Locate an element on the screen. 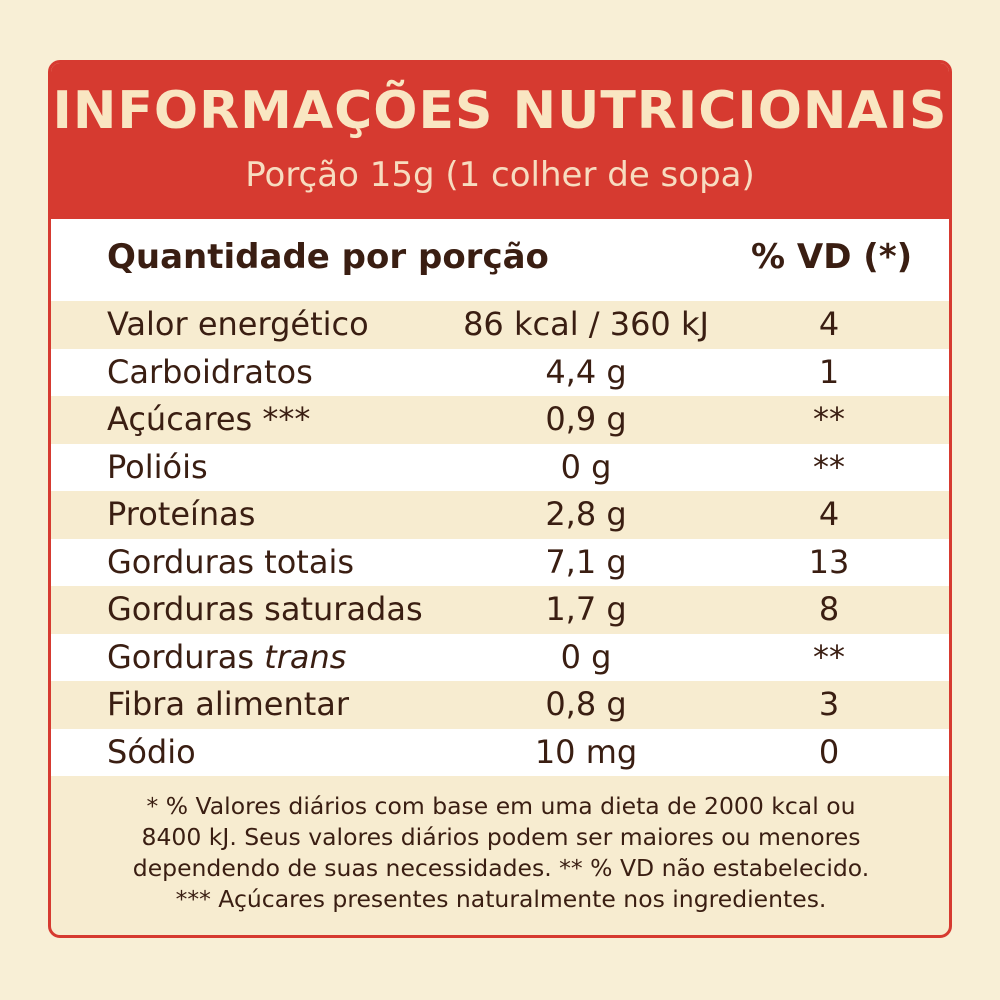 The image size is (1000, 1000). table-row: Gorduras trans 0 g ** is located at coordinates (500, 657).